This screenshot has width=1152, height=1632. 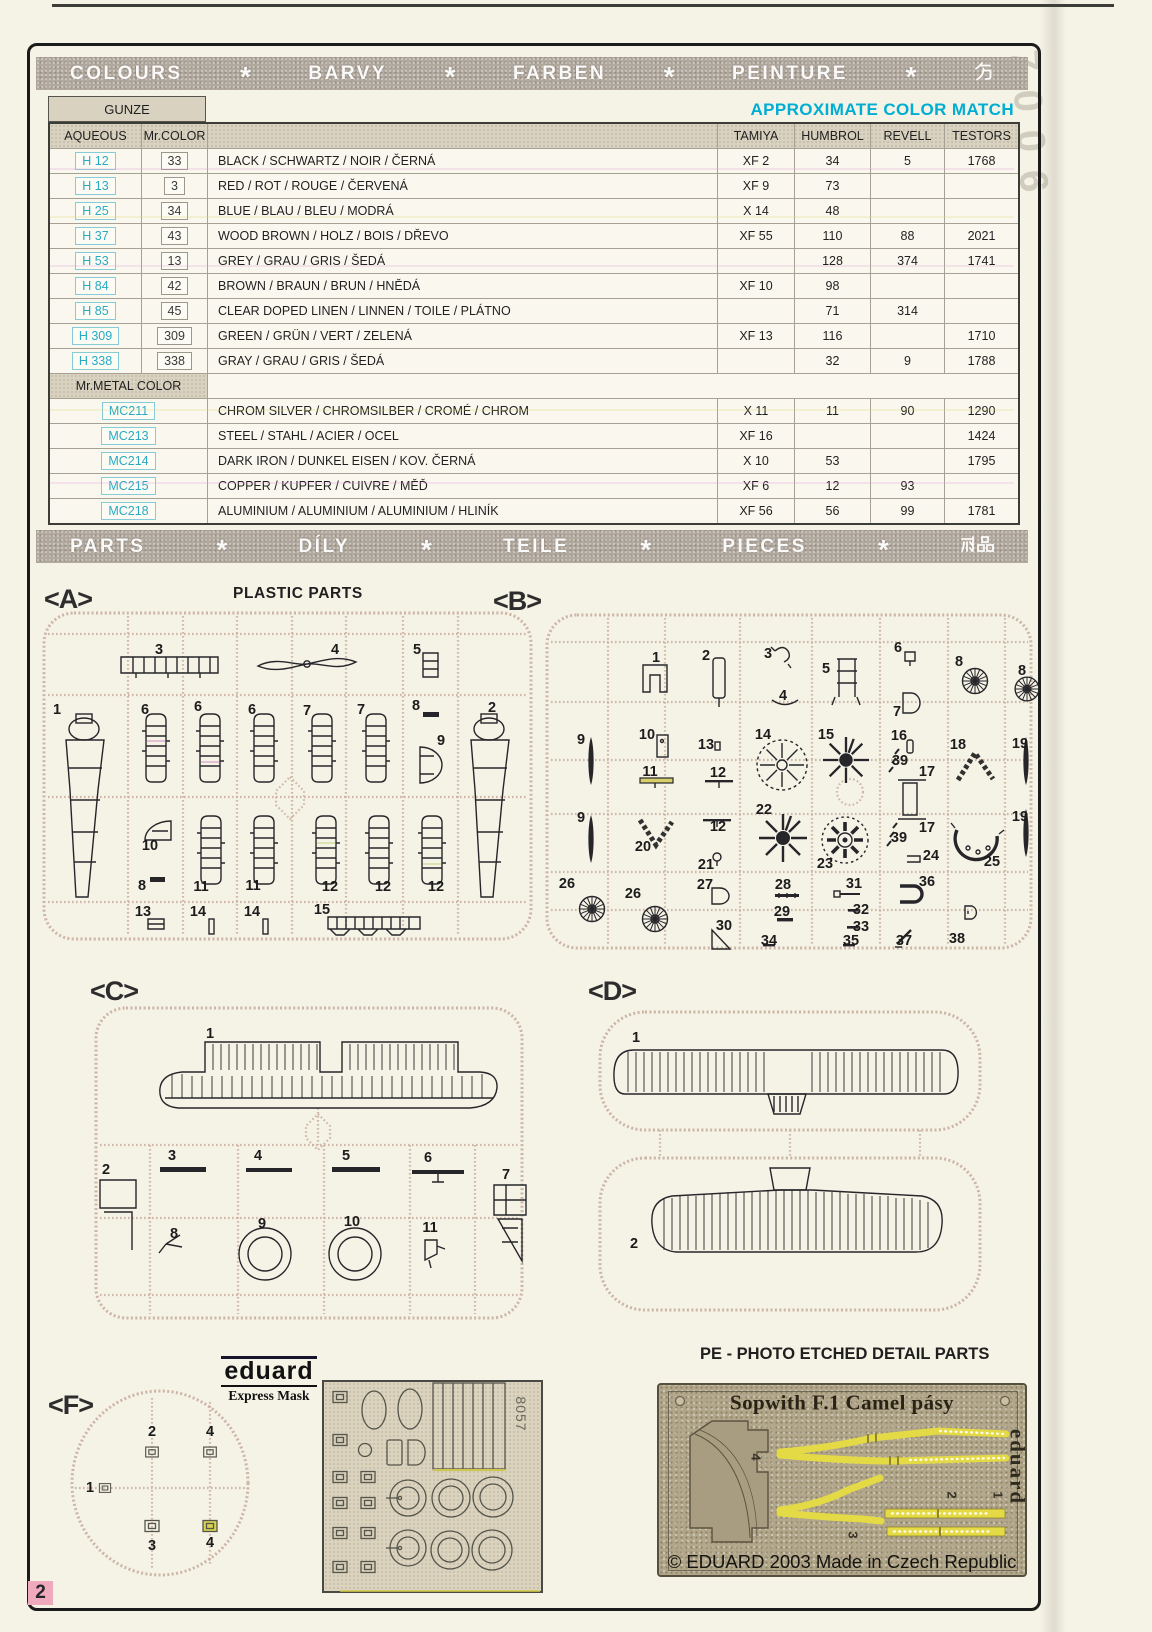 What do you see at coordinates (908, 486) in the screenshot?
I see `table-cell: 93` at bounding box center [908, 486].